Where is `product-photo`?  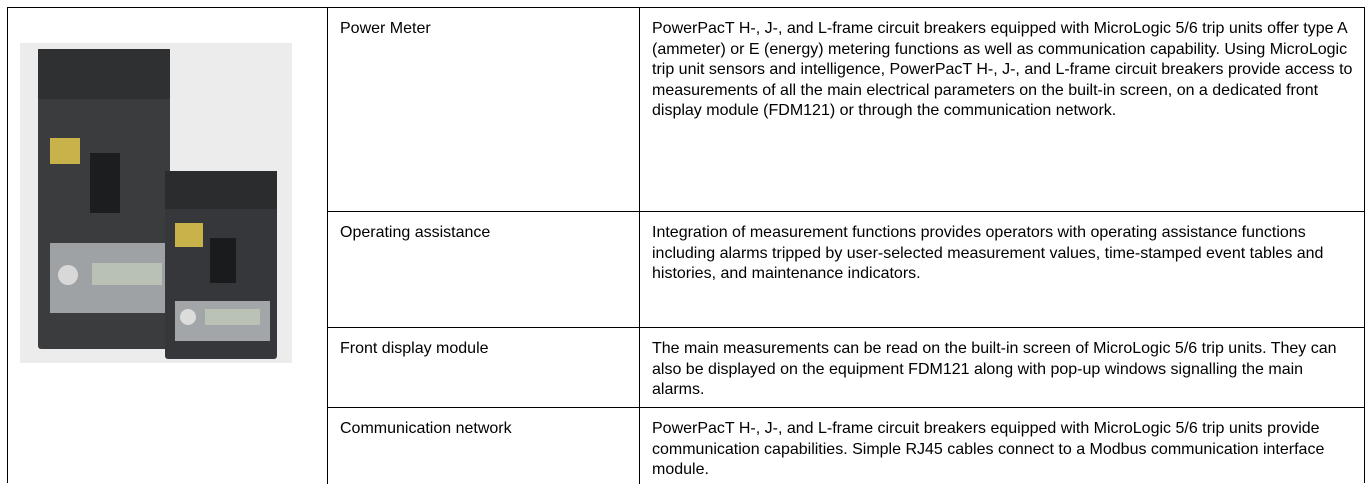 product-photo is located at coordinates (156, 203).